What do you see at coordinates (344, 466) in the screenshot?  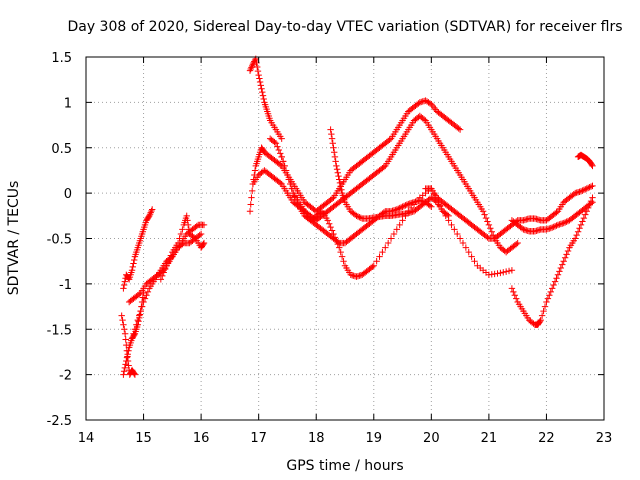 I see `x-axis-label: GPS time / hours` at bounding box center [344, 466].